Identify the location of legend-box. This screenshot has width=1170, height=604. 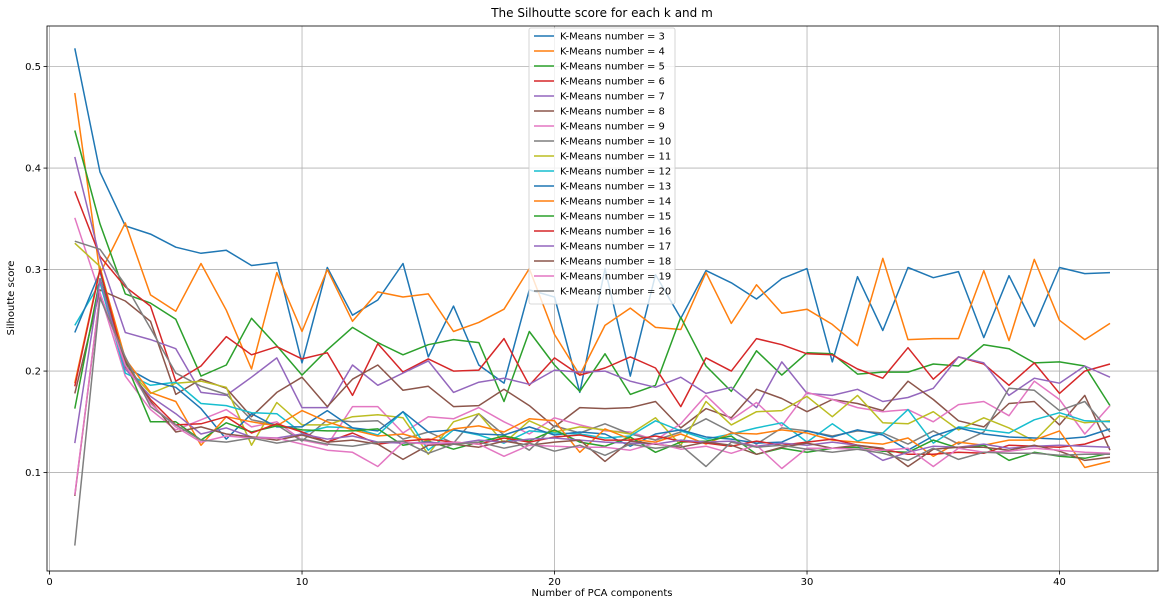
(602, 166).